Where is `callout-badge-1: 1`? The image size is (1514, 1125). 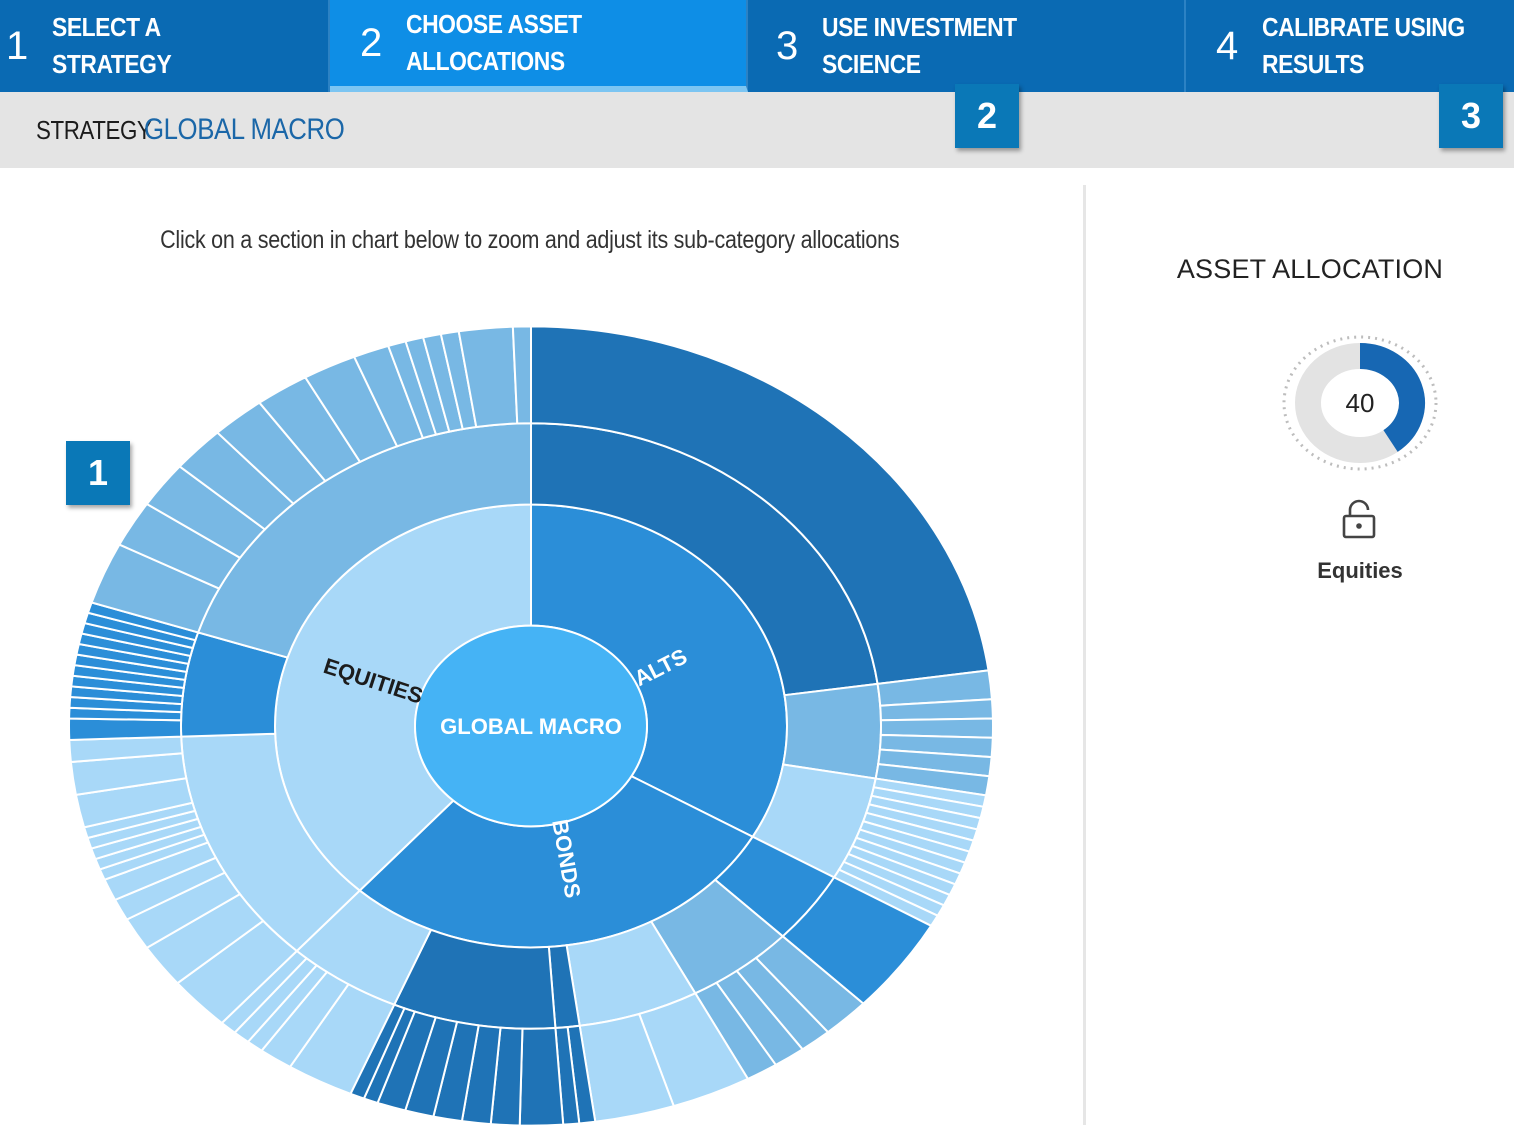
callout-badge-1: 1 is located at coordinates (98, 473).